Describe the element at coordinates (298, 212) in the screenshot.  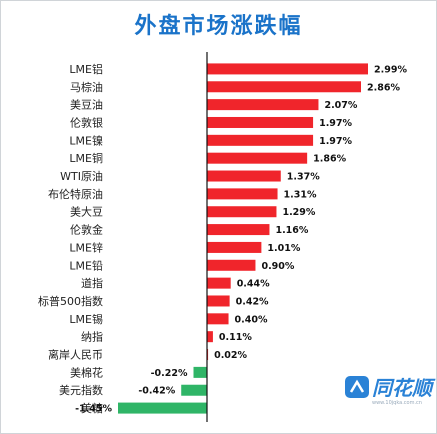
I see `value-label: 1.29%` at that location.